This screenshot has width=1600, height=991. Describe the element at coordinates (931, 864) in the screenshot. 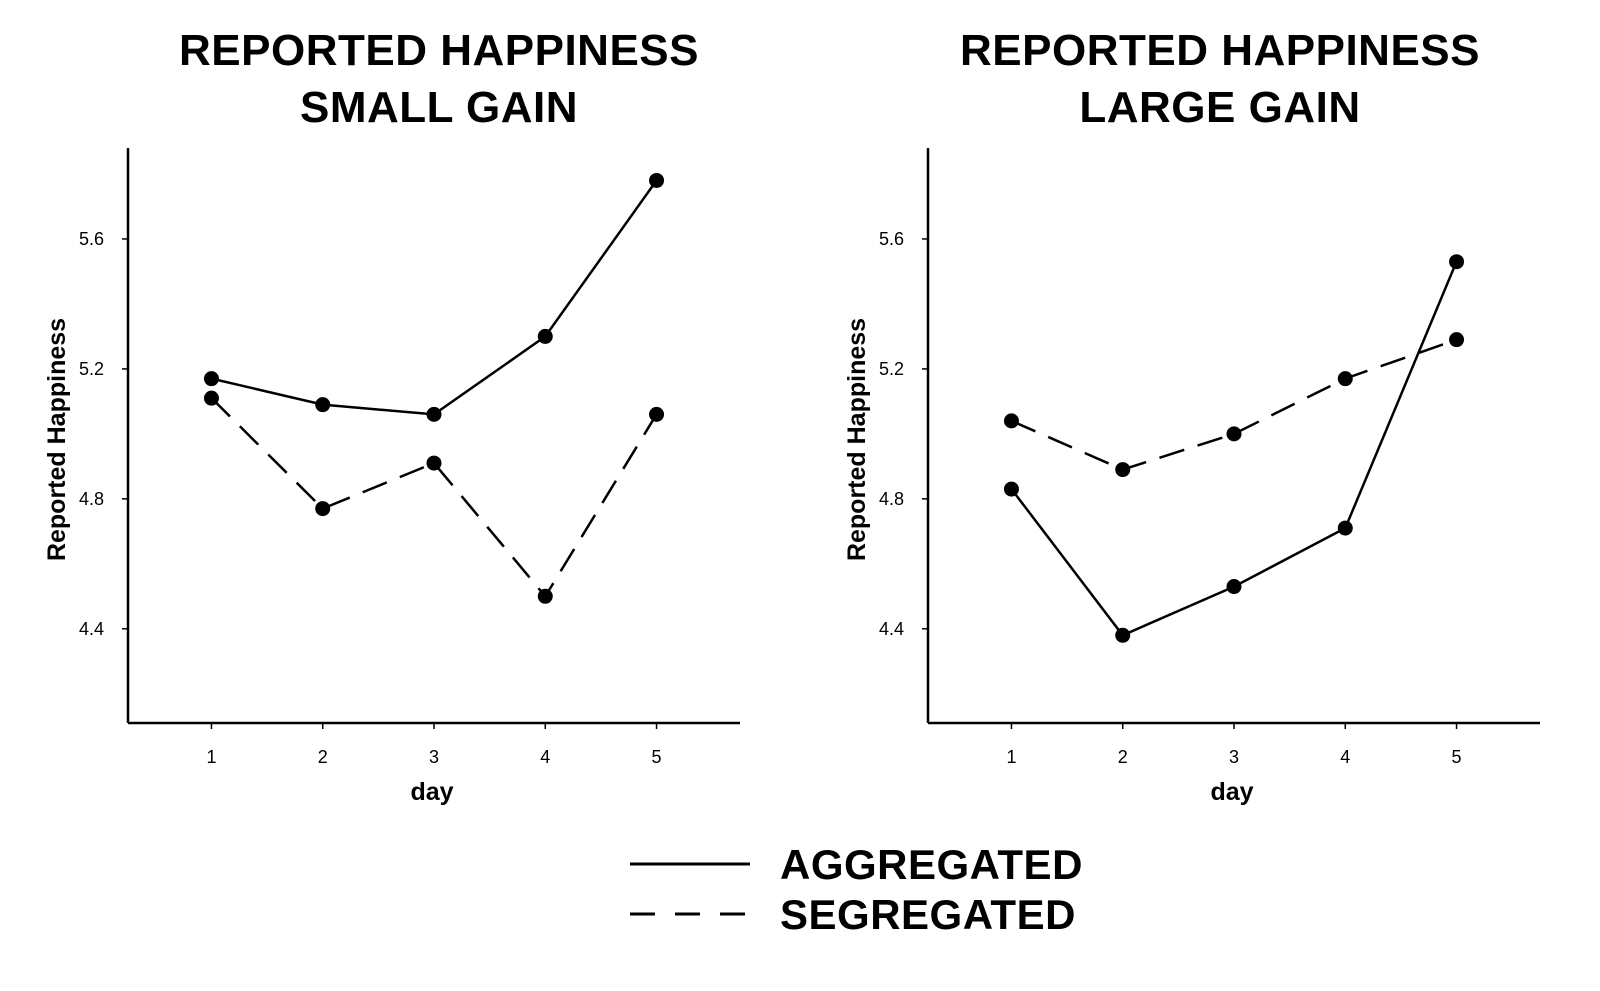

I see `legend-label-aggregated: AGGREGATED` at that location.